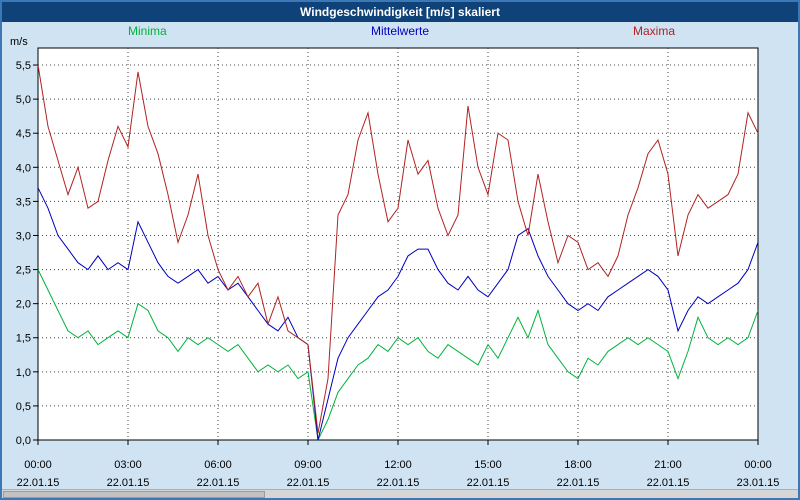 The image size is (800, 500). I want to click on y-tick-label: 2,5, so click(23, 271).